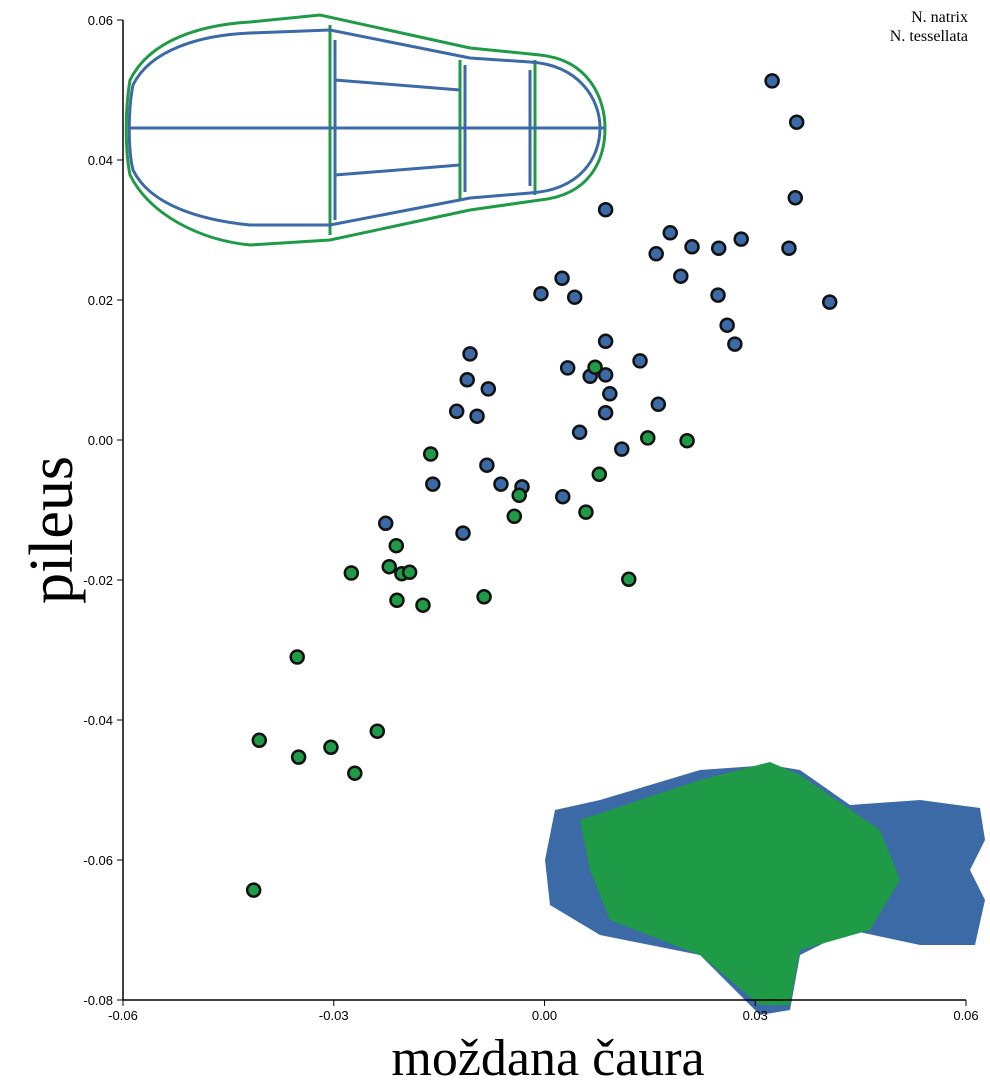 Image resolution: width=990 pixels, height=1084 pixels. Describe the element at coordinates (123, 1015) in the screenshot. I see `x-tick-label: -0.06` at that location.